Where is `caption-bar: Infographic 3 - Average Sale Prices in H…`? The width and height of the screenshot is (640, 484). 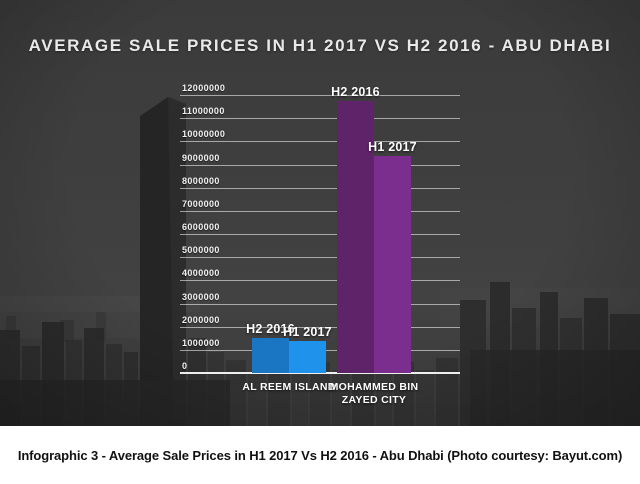
caption-bar: Infographic 3 - Average Sale Prices in H… is located at coordinates (320, 455).